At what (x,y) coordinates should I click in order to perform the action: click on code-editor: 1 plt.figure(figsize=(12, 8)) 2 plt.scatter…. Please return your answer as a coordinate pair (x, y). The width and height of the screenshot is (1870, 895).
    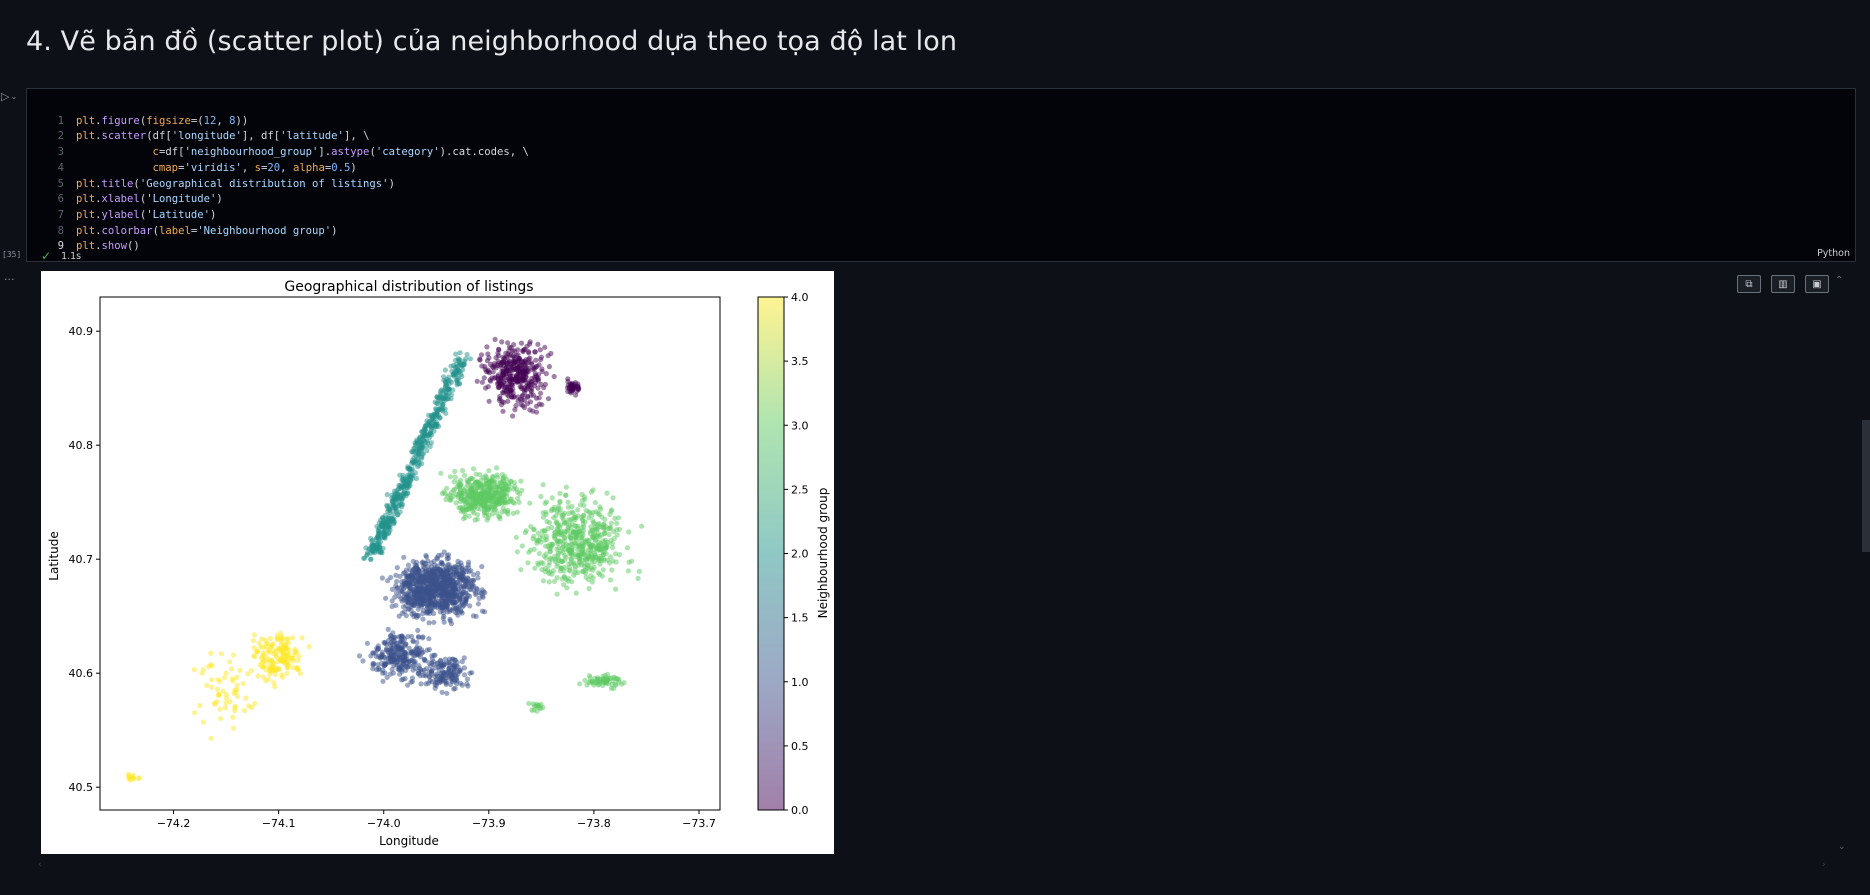
    Looking at the image, I should click on (278, 192).